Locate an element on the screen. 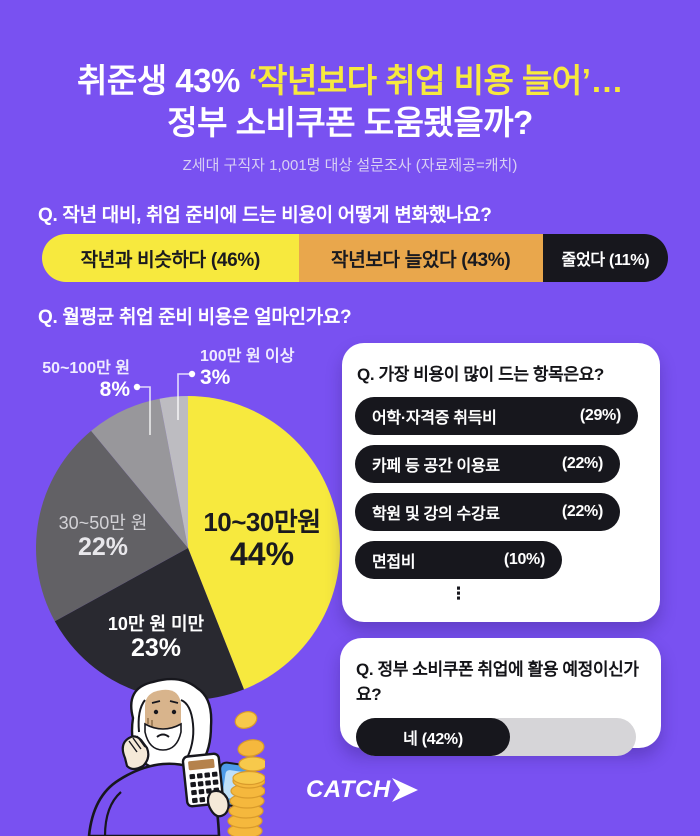  expense-item-label: 카페 등 공간 이용료 is located at coordinates (436, 466).